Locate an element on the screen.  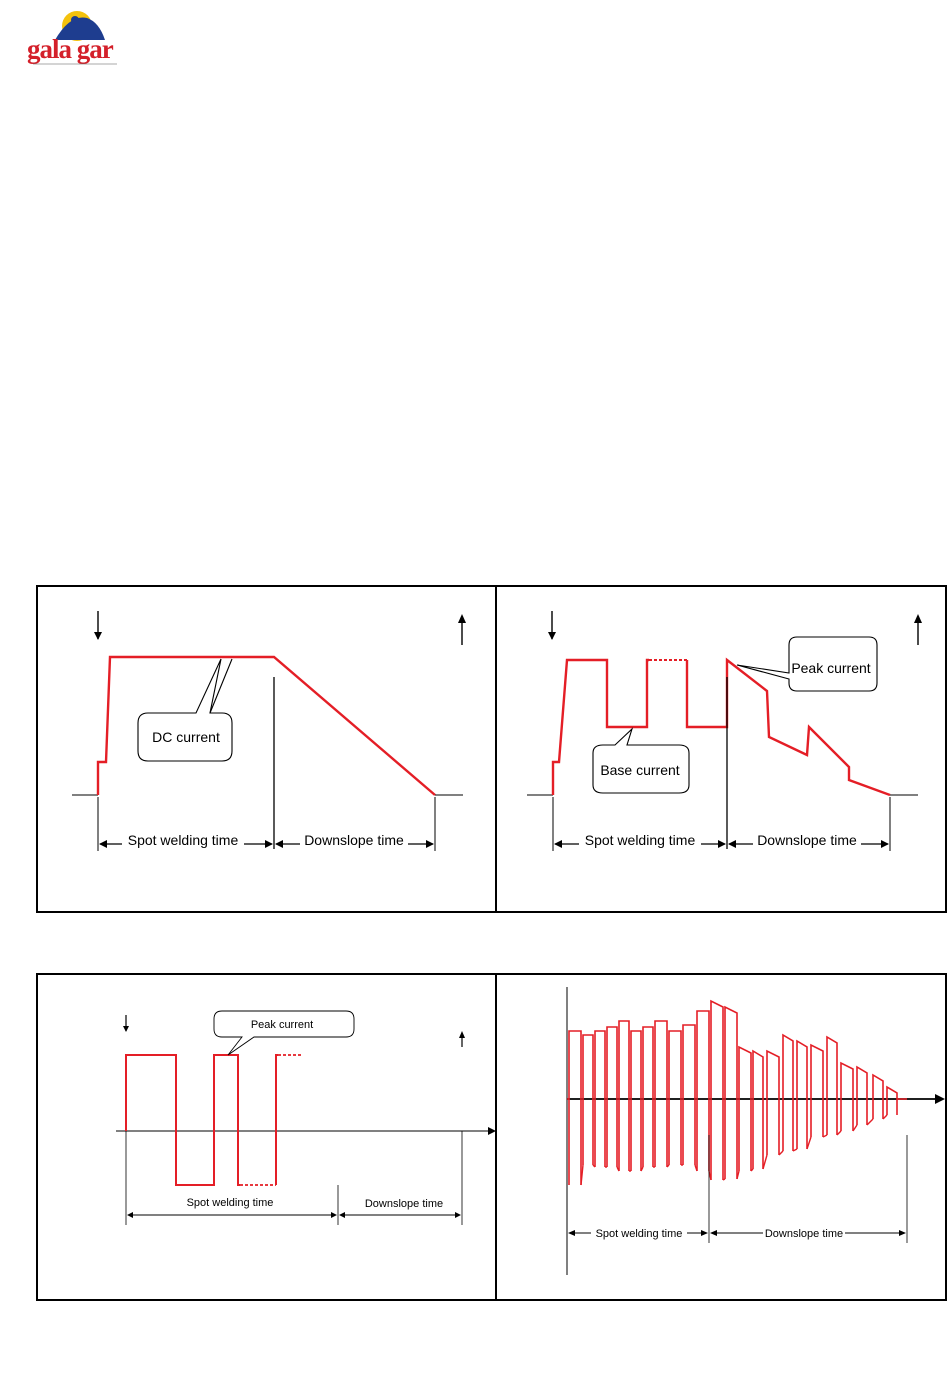
pulsed-current-waveform is located at coordinates (600, 726).